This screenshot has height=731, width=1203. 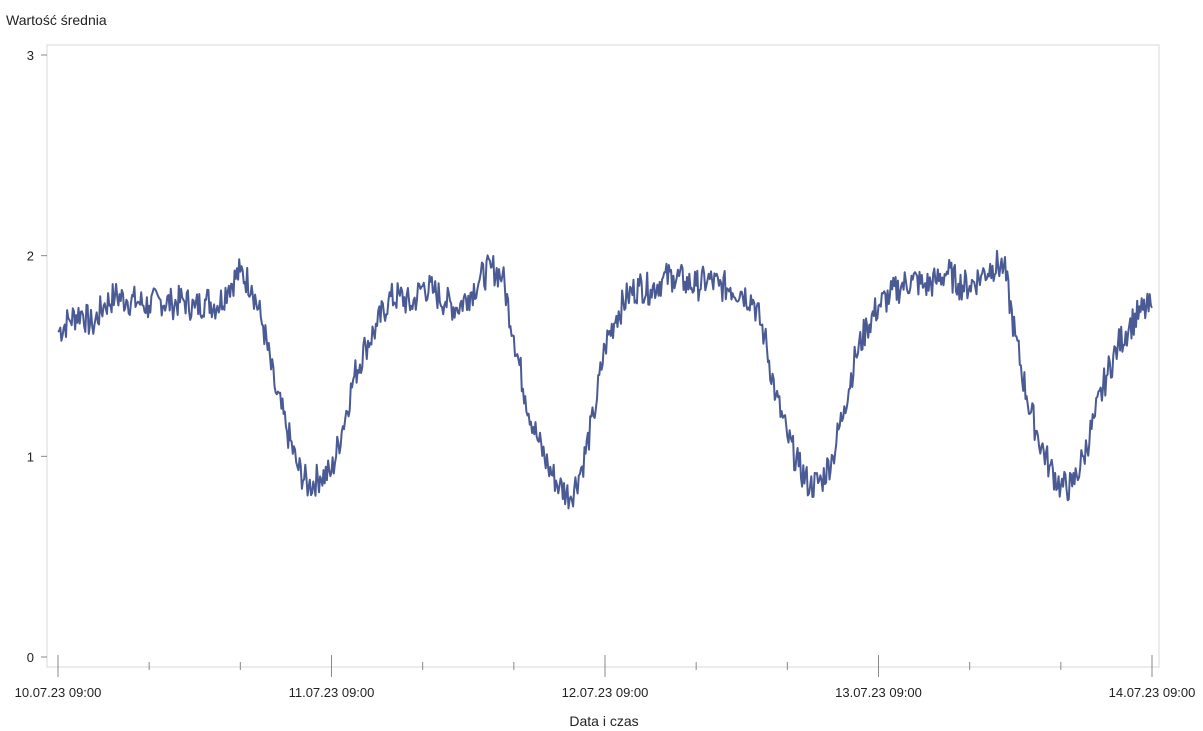 What do you see at coordinates (30, 55) in the screenshot?
I see `y-tick-label: 3` at bounding box center [30, 55].